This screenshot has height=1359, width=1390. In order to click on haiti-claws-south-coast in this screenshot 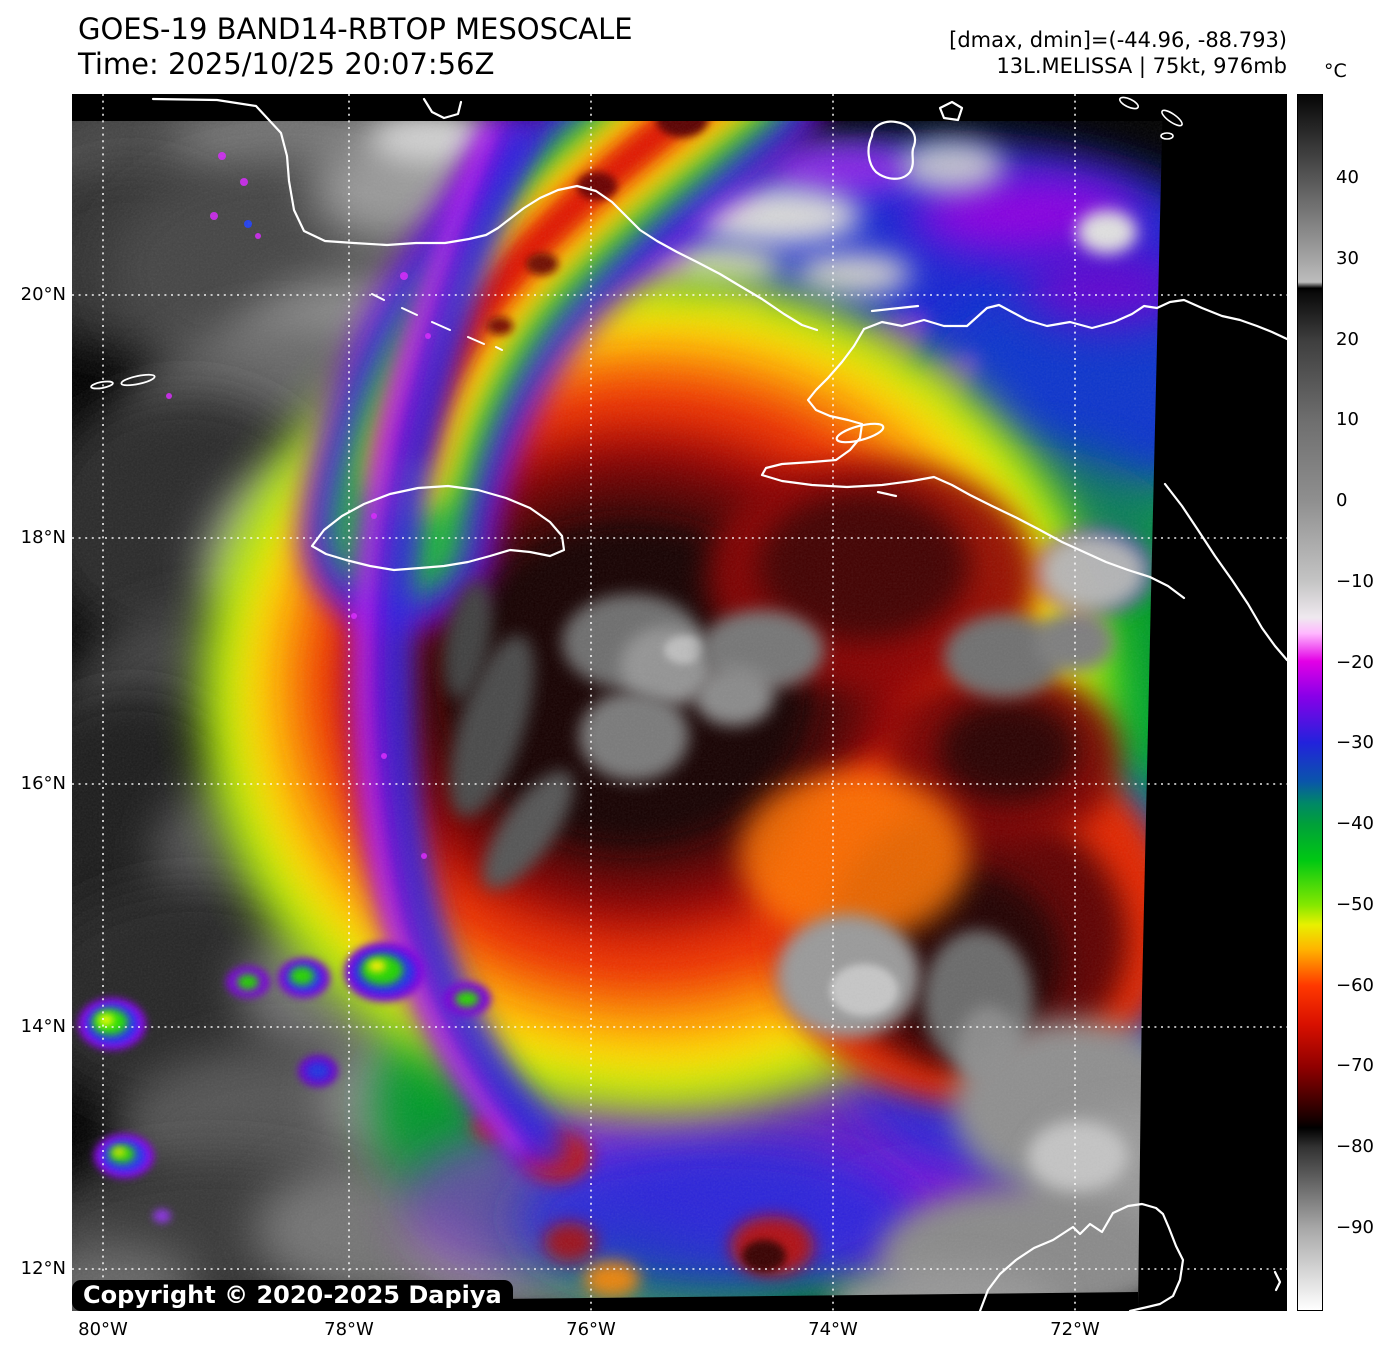, I will do `click(973, 463)`.